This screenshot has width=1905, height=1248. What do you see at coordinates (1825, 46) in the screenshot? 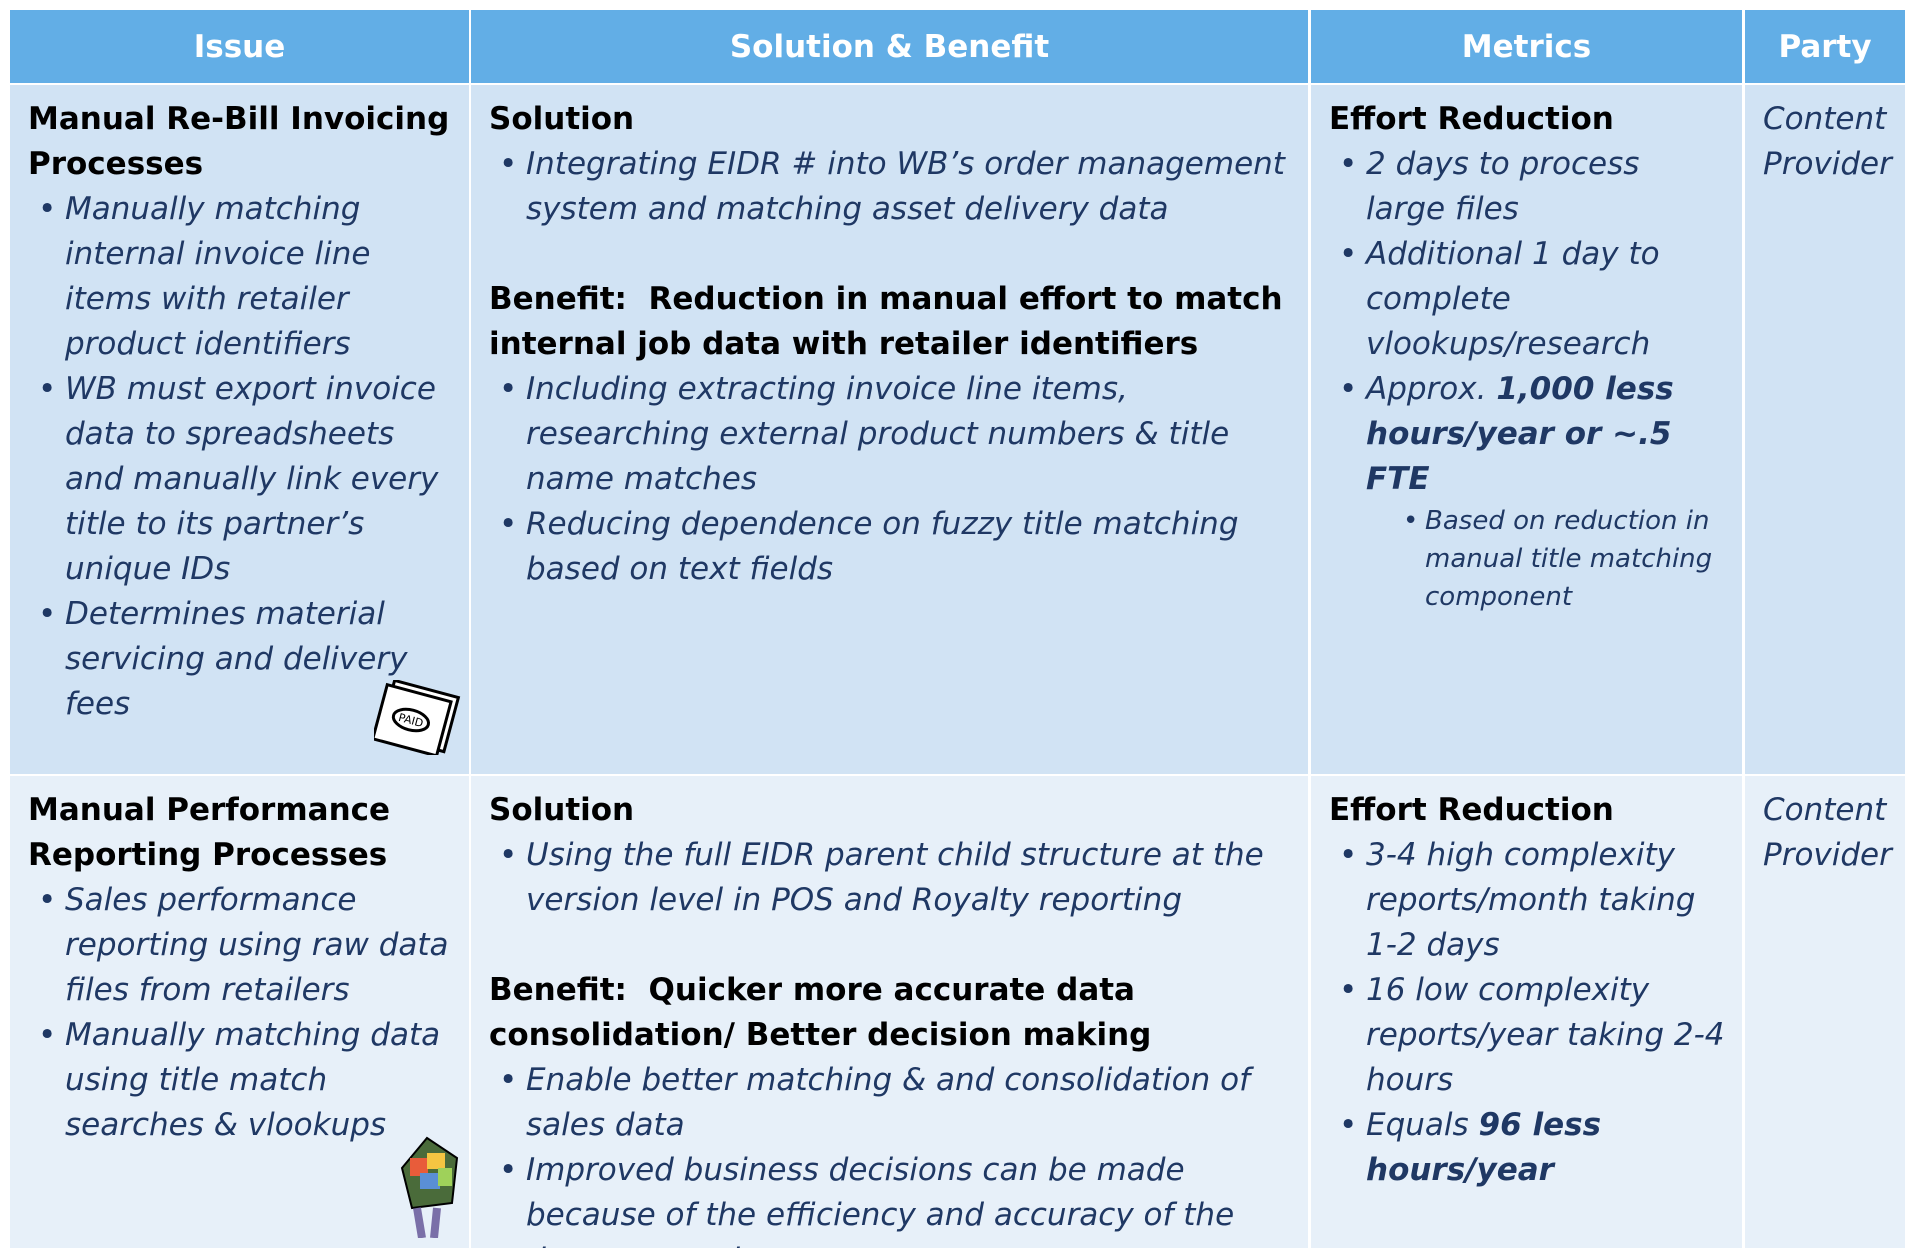
I see `column-header: Party` at bounding box center [1825, 46].